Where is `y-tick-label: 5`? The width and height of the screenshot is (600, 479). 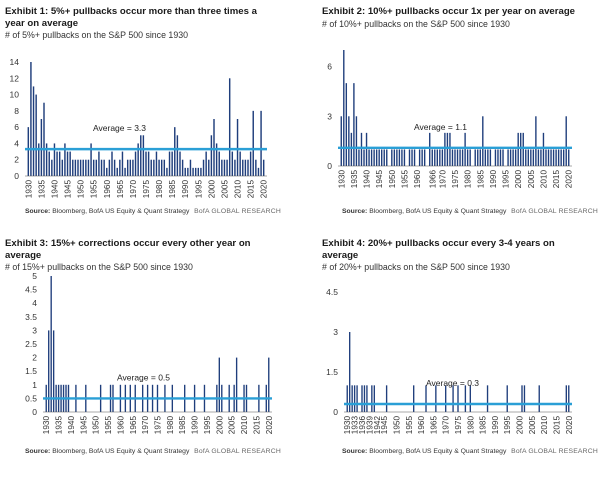
y-tick-label: 5 is located at coordinates (34, 276).